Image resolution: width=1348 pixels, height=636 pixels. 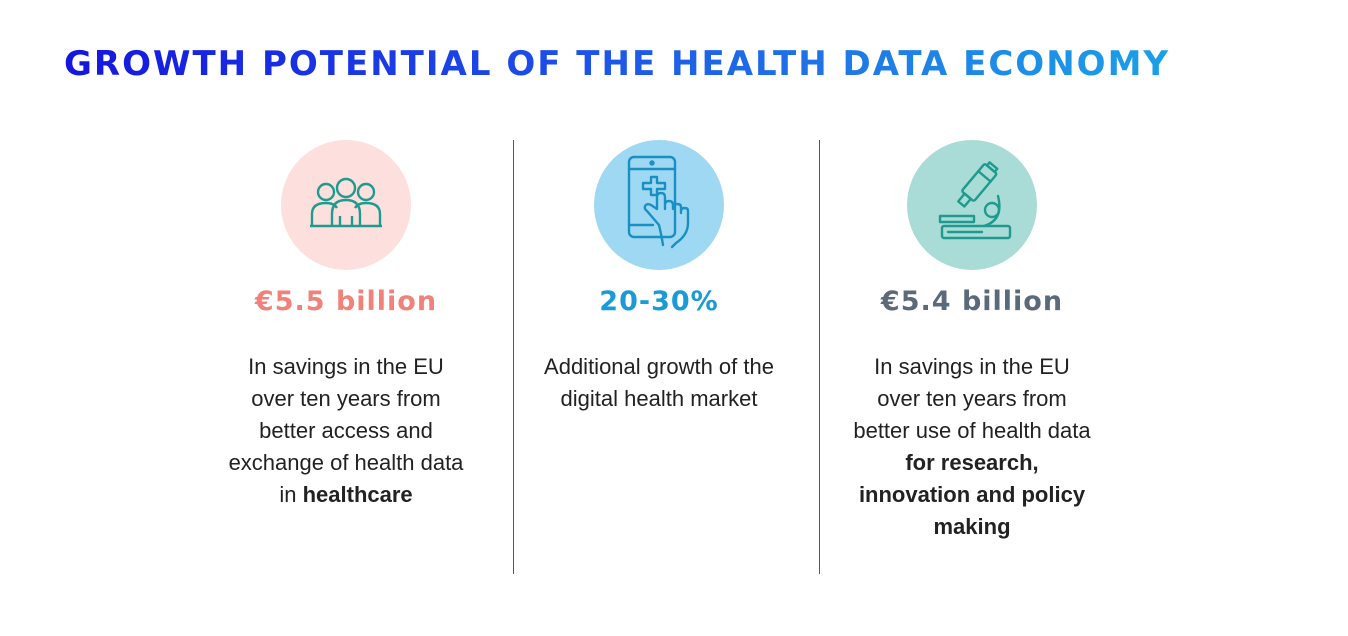 What do you see at coordinates (346, 301) in the screenshot?
I see `stat-value: €5.5 billion` at bounding box center [346, 301].